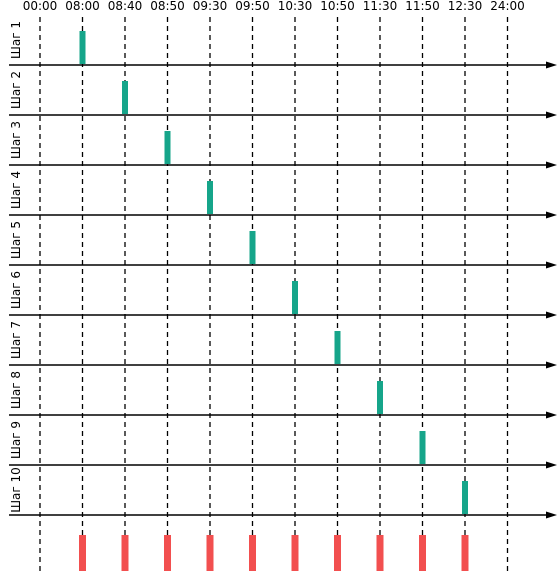  Describe the element at coordinates (16, 490) in the screenshot. I see `step-label: Шаг 10` at that location.